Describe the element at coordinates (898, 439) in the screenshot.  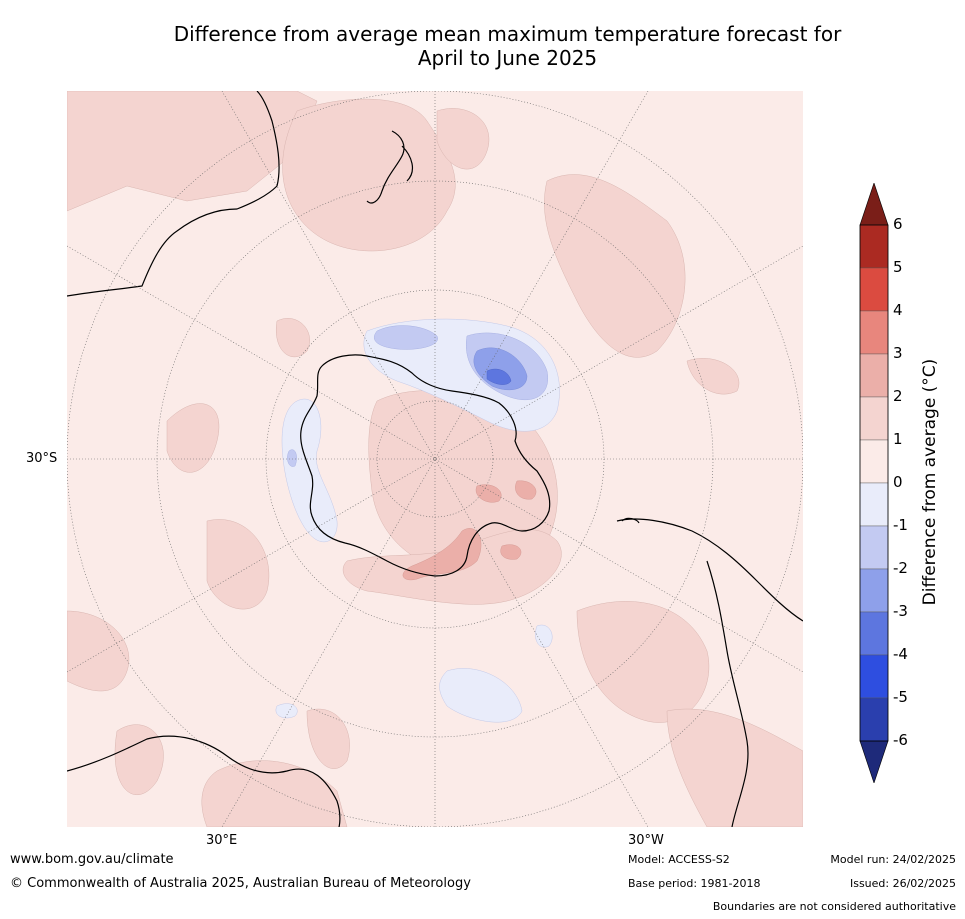
I see `colorbar-tick-label: 1` at that location.